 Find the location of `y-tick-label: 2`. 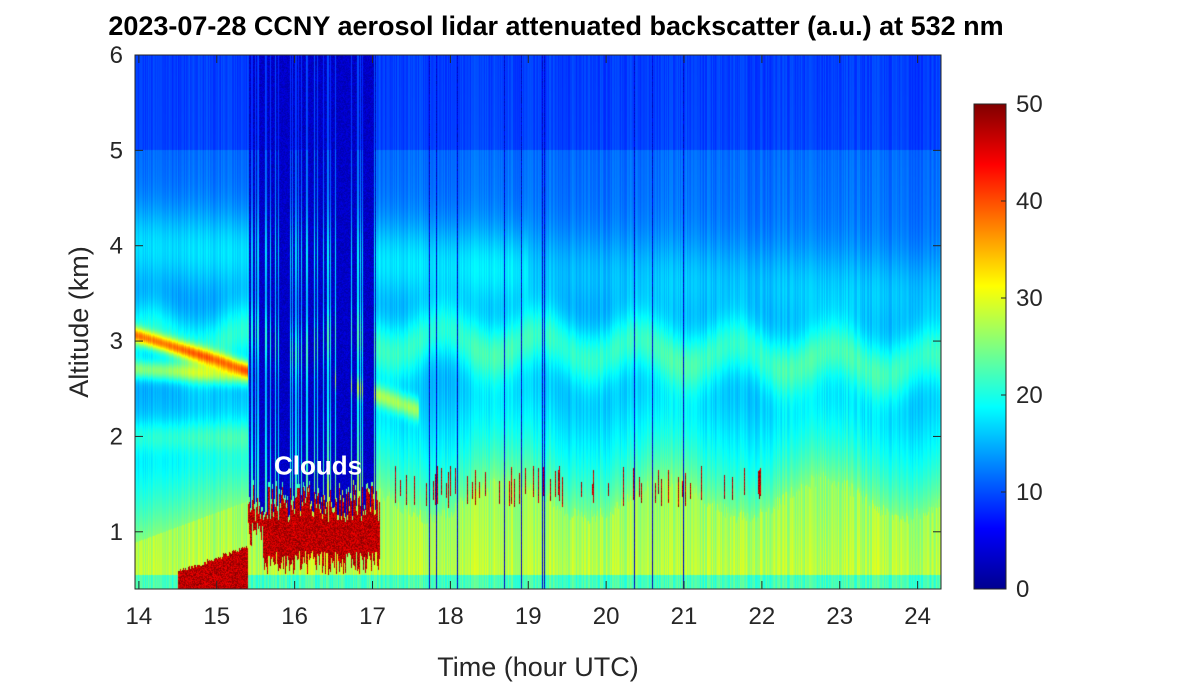

y-tick-label: 2 is located at coordinates (116, 436).